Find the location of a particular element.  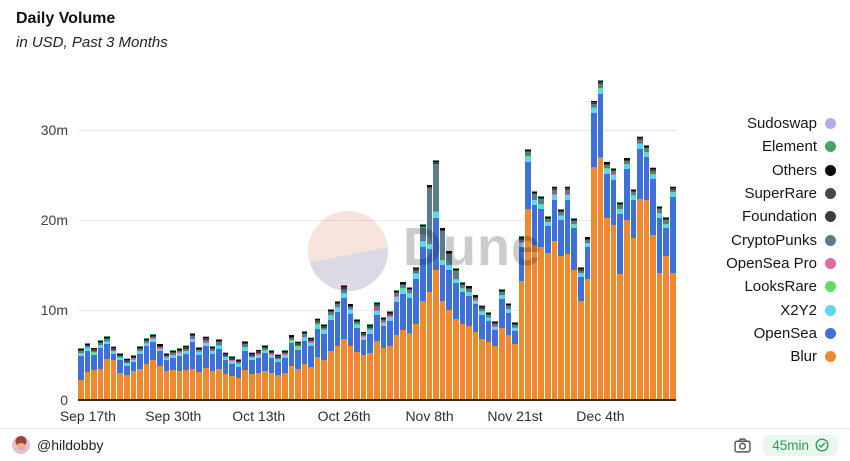

legend-item-foundation: Foundation is located at coordinates (789, 216).